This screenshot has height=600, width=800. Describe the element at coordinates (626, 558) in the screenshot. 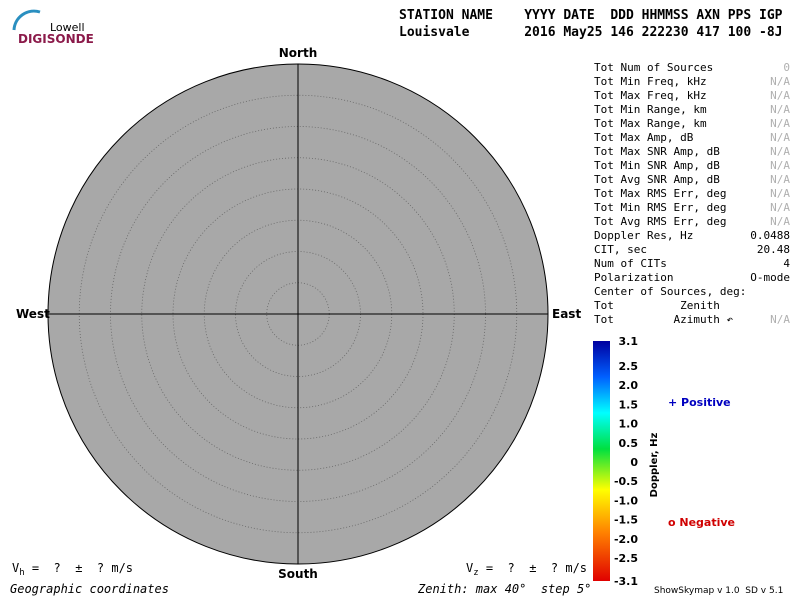

I see `colorbar-tick-label: -2.5` at that location.